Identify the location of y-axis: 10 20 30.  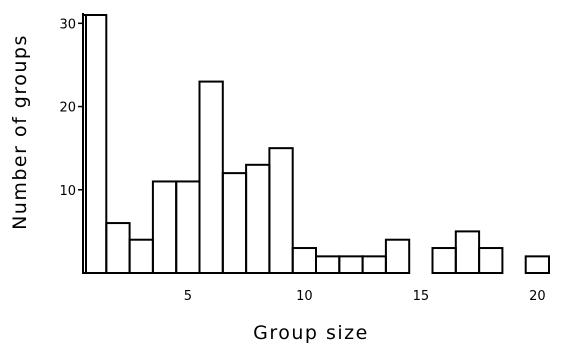
(71, 143).